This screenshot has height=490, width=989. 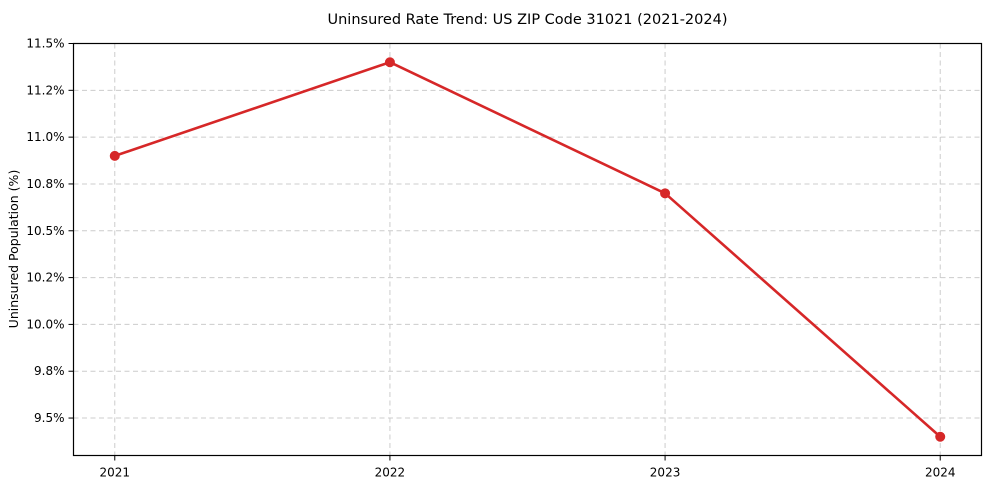 What do you see at coordinates (13, 249) in the screenshot?
I see `y-axis-label: Uninsured Population (%)` at bounding box center [13, 249].